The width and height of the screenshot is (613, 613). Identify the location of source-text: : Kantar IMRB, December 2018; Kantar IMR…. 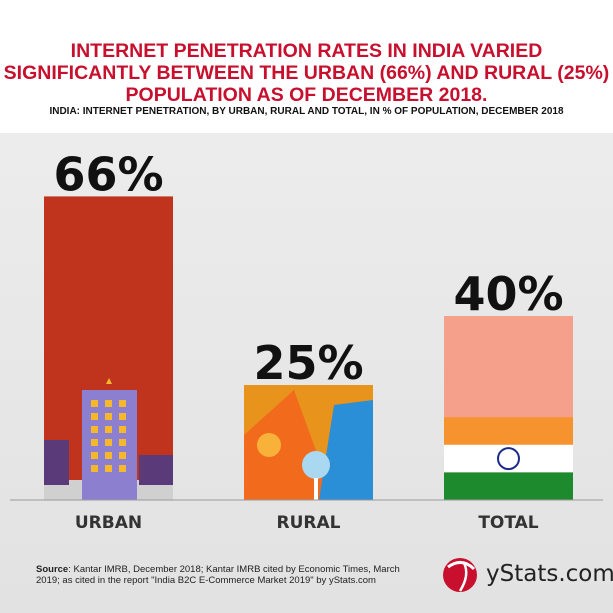
(218, 575).